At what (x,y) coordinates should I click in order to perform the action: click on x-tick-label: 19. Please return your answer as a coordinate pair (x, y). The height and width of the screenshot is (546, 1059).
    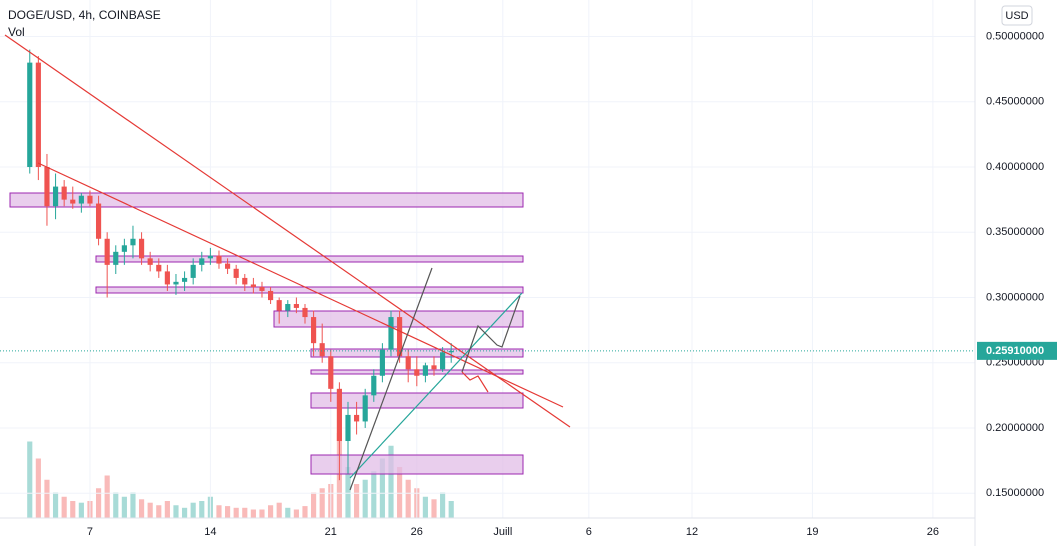
    Looking at the image, I should click on (812, 532).